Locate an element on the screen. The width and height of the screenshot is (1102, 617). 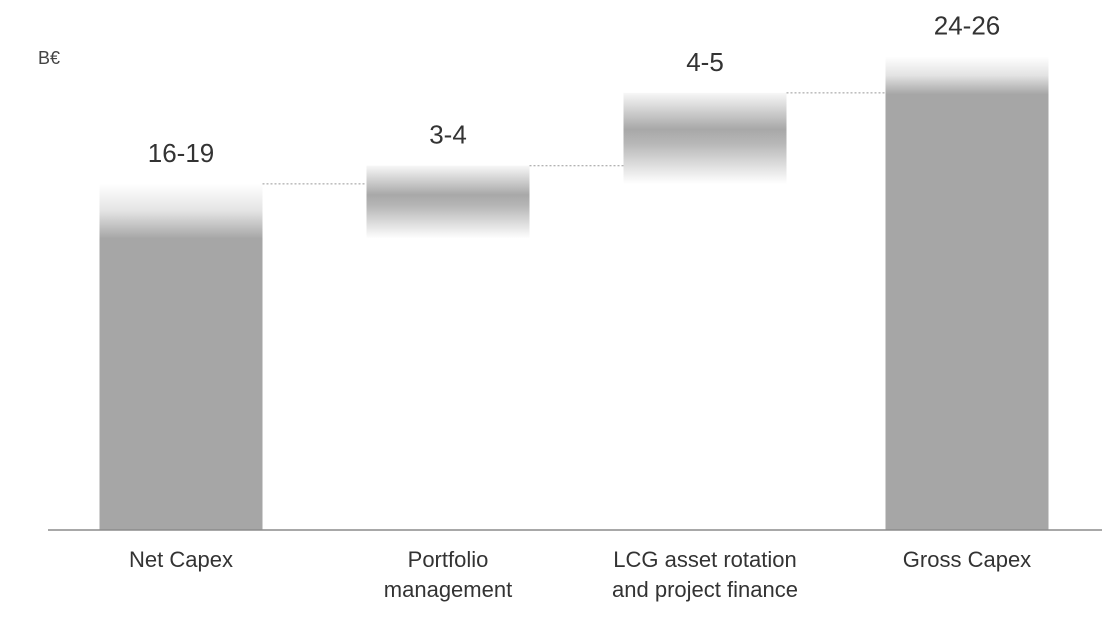
category-label-2: Portfolio management is located at coordinates (448, 574).